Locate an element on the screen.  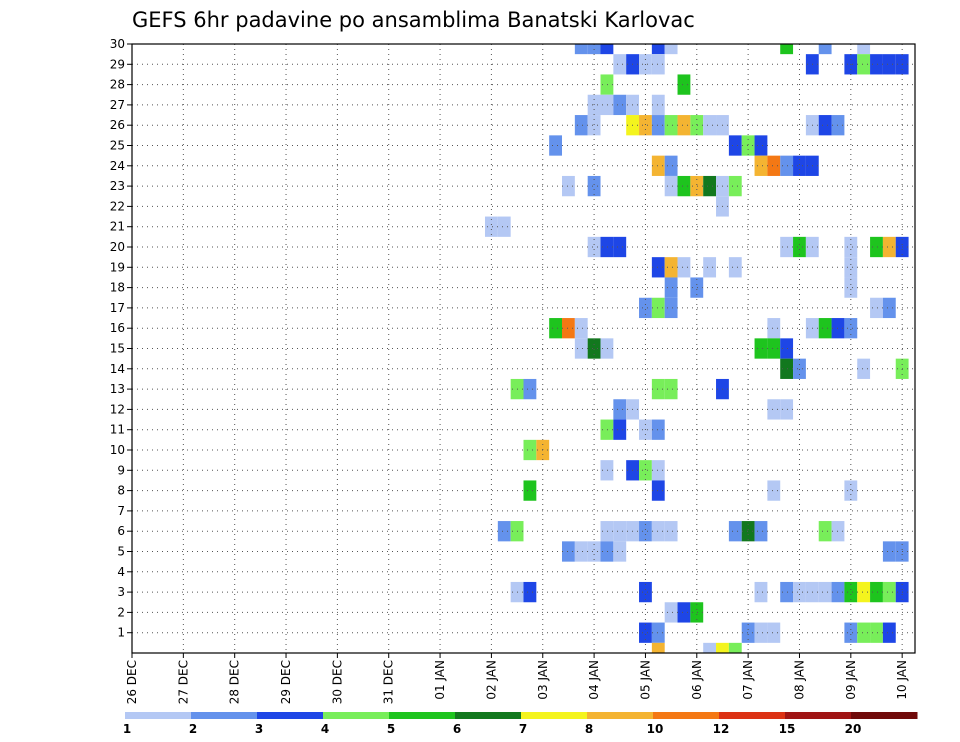
y-tick-label: 25 is located at coordinates (117, 146).